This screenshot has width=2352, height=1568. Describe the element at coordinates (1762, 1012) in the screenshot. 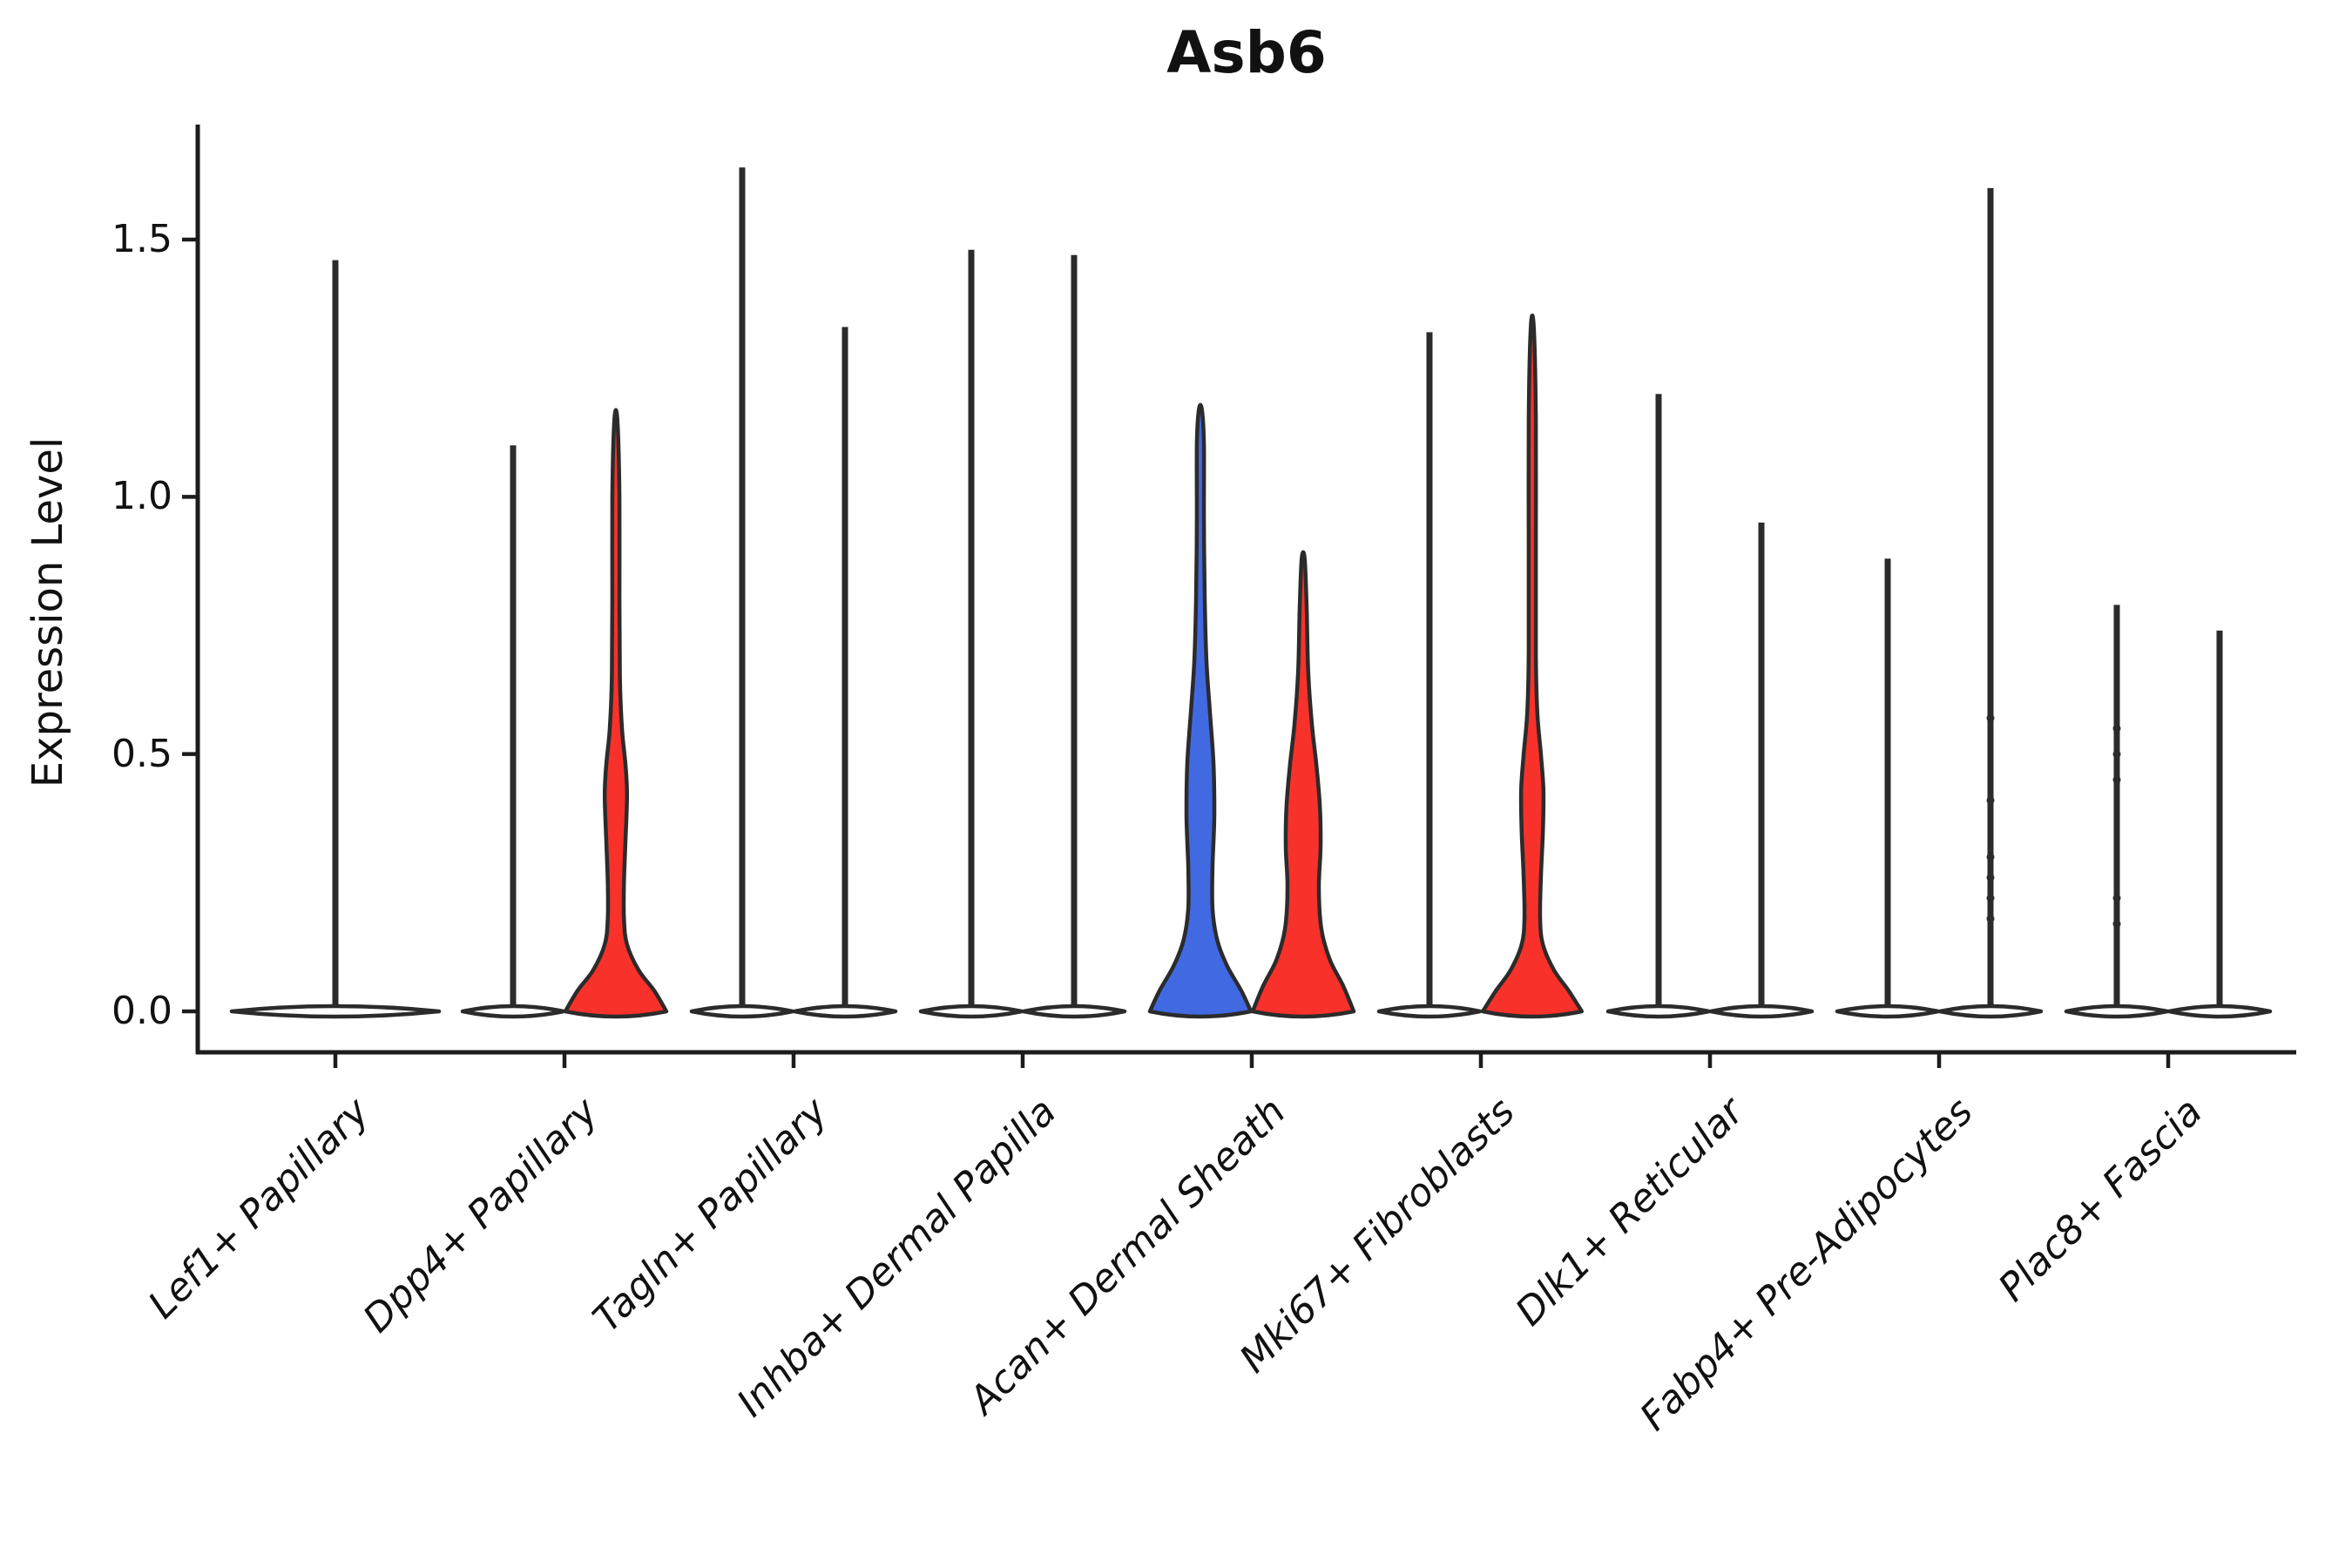

I see `violin-dlk1-reticular-2-base` at that location.